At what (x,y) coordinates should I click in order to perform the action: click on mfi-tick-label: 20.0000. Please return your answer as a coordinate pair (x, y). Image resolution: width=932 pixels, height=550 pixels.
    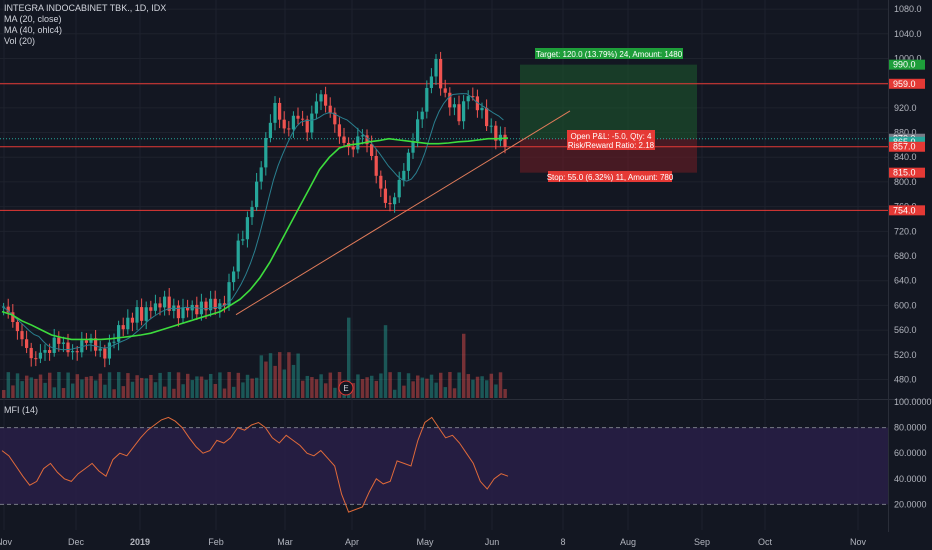
    Looking at the image, I should click on (910, 504).